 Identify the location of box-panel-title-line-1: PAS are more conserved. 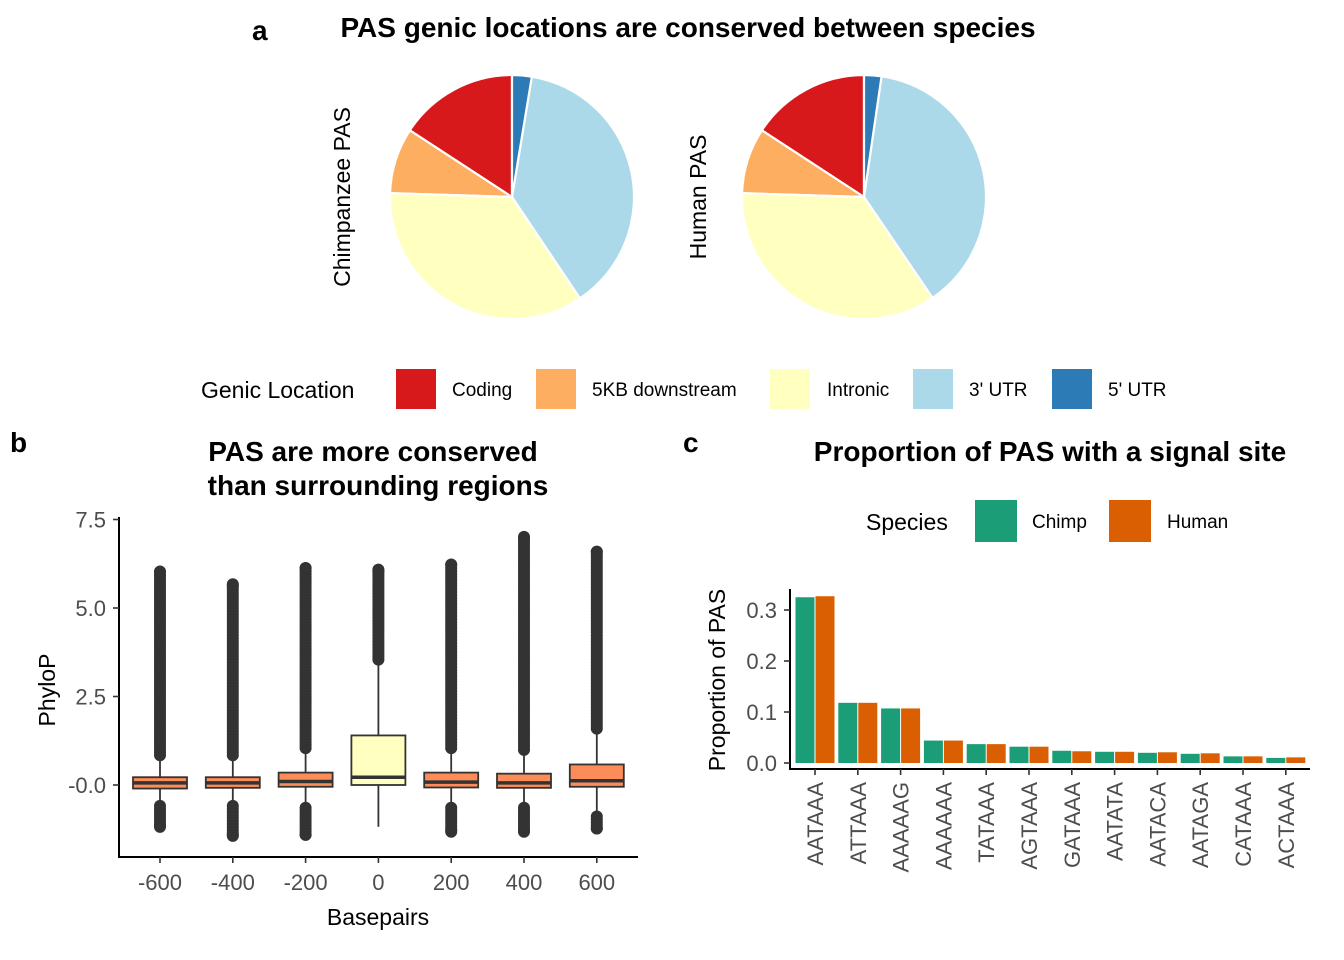
(372, 451).